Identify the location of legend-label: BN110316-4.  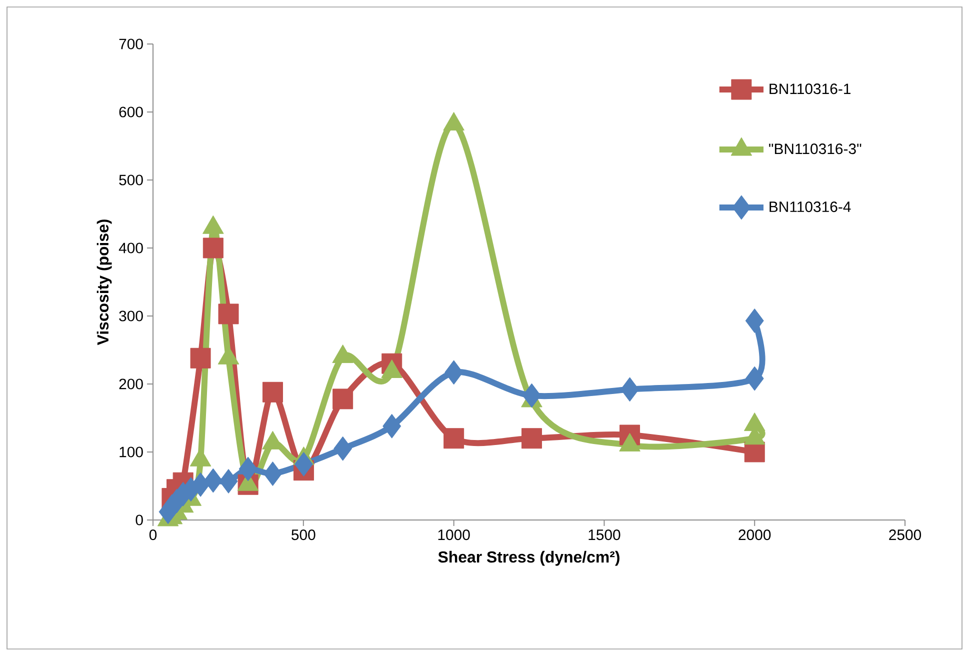
(810, 206).